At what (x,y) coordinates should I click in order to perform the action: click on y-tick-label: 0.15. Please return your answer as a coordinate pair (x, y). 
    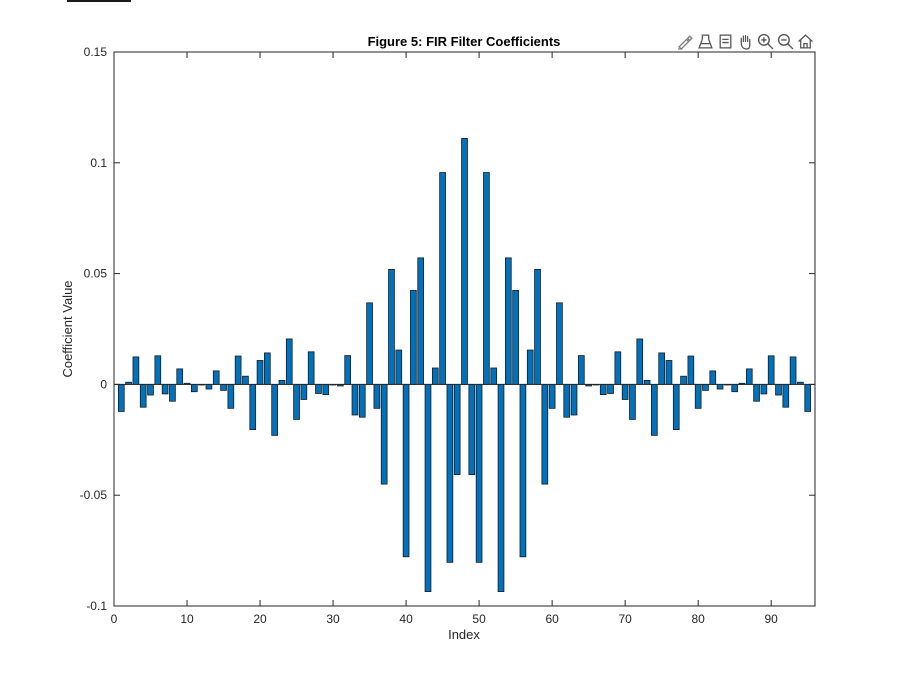
    Looking at the image, I should click on (96, 52).